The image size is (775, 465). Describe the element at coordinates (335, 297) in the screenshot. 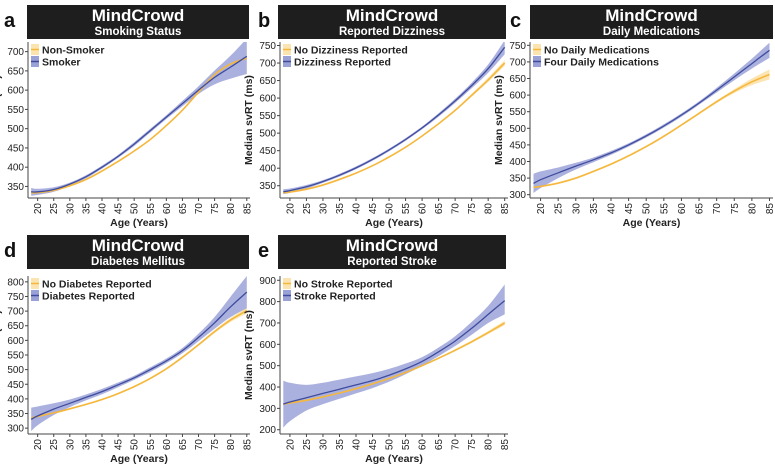

I see `legend-label: Stroke Reported` at that location.